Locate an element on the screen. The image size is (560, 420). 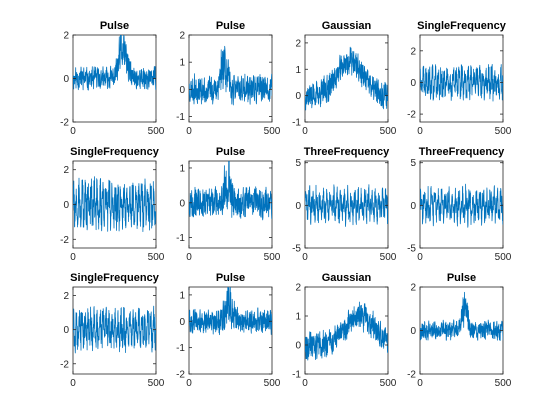
axes-frame is located at coordinates (346, 78).